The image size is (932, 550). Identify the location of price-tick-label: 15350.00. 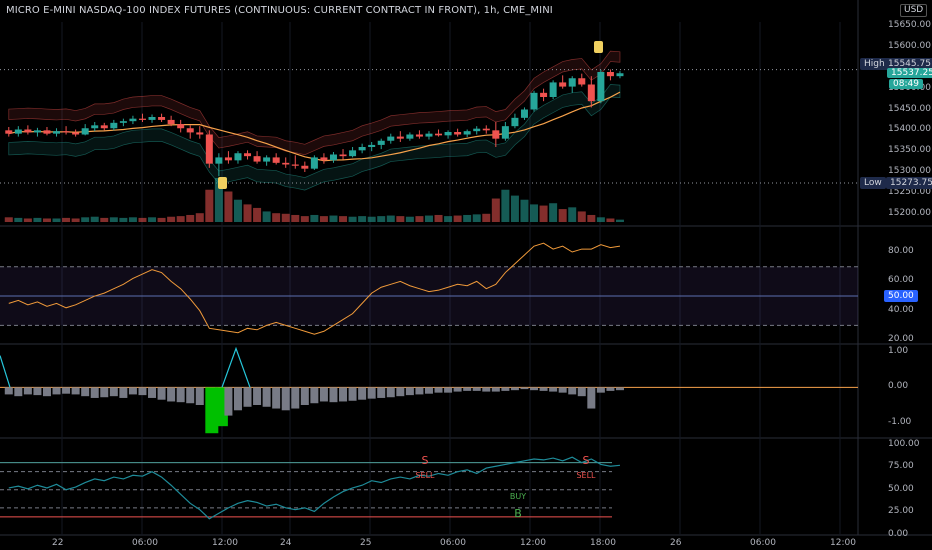
(909, 150).